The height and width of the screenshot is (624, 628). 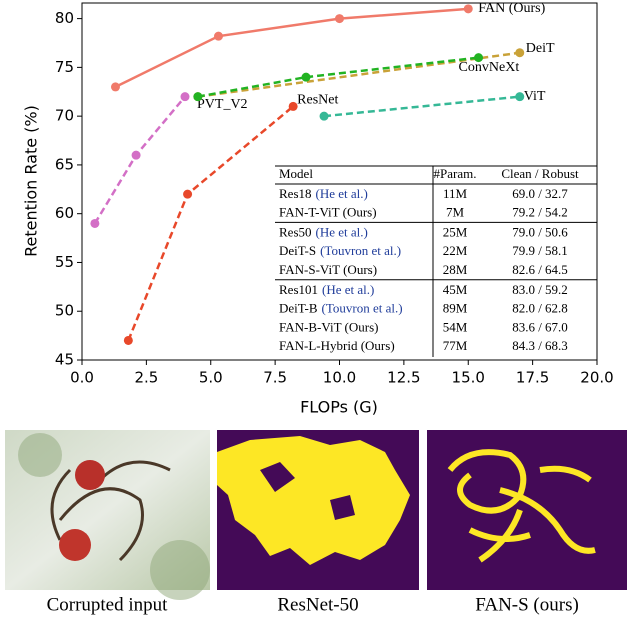 I want to click on model-name: FAN-T-ViT (Ours), so click(x=328, y=212).